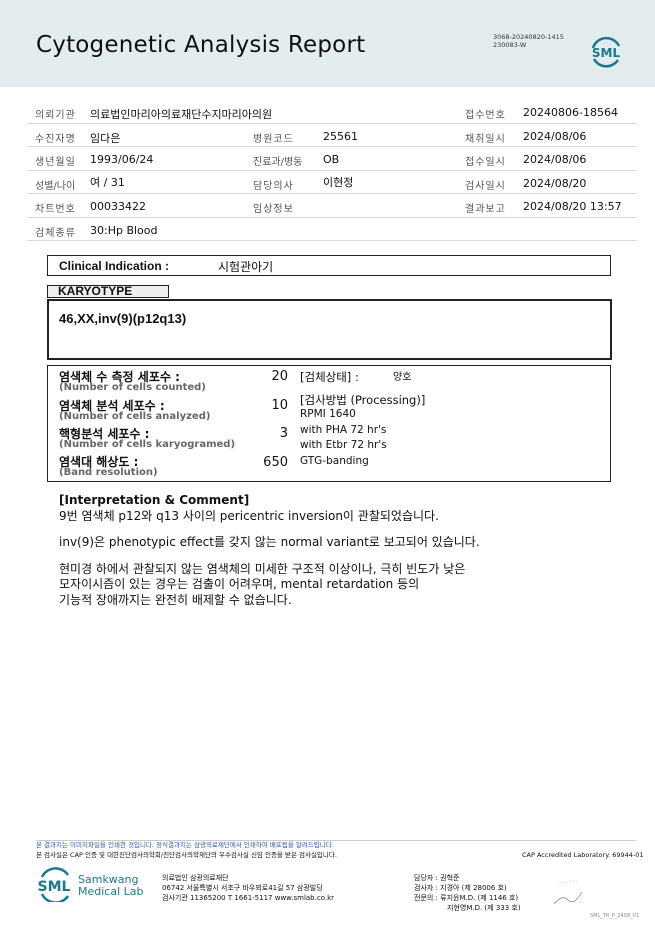 The image size is (655, 925). I want to click on info-row: 수진자명 임다은 병원코드 25561 채취일시 2024/08/06, so click(332, 135).